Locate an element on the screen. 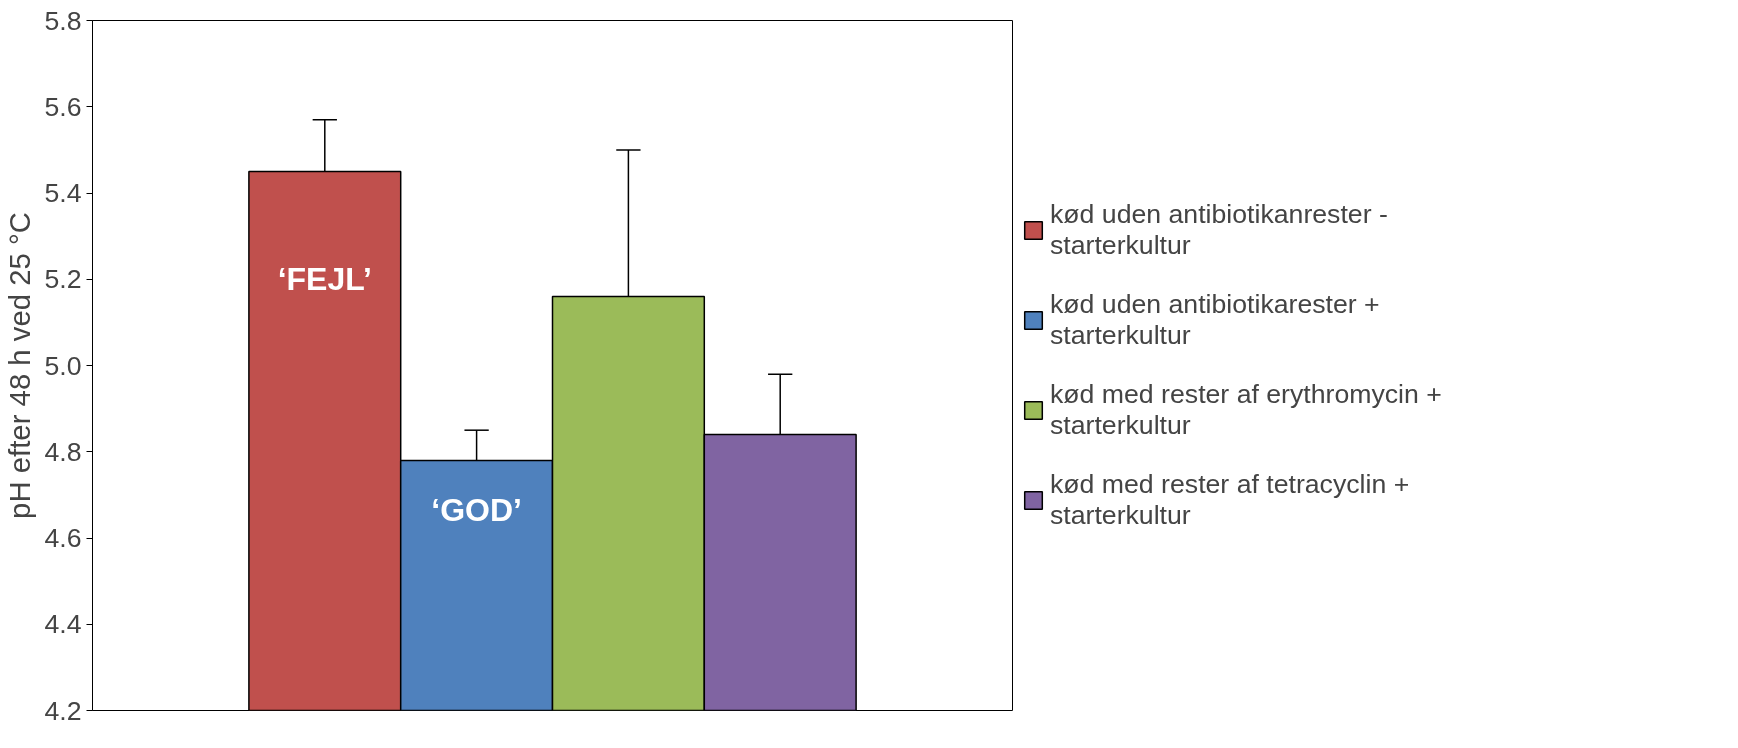 The width and height of the screenshot is (1738, 748). y-tick-label: 5.6 is located at coordinates (63, 106).